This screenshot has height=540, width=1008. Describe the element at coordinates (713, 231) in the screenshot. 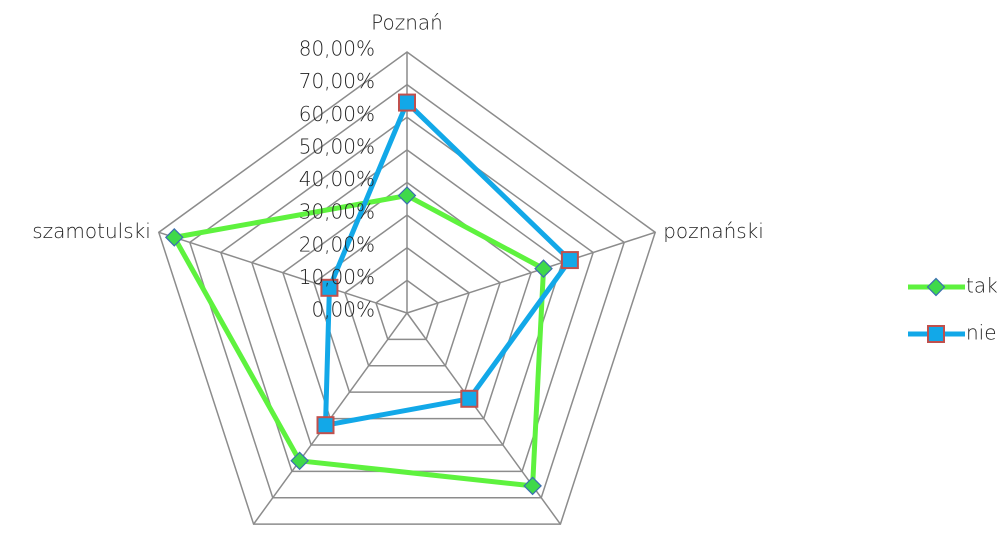

I see `category-label: poznański` at that location.